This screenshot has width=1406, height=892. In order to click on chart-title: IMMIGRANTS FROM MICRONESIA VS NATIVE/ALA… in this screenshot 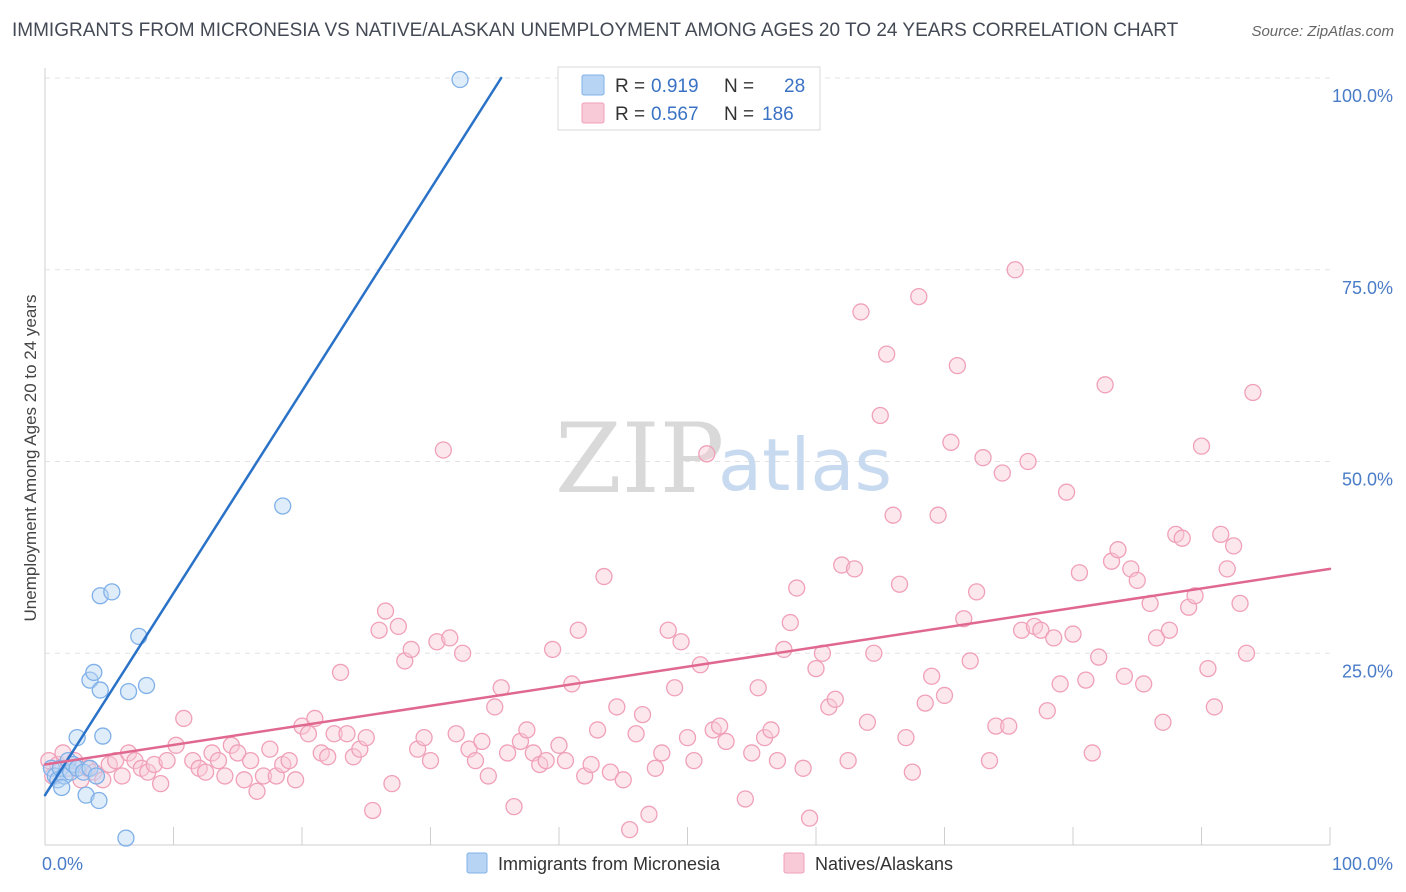, I will do `click(595, 30)`.